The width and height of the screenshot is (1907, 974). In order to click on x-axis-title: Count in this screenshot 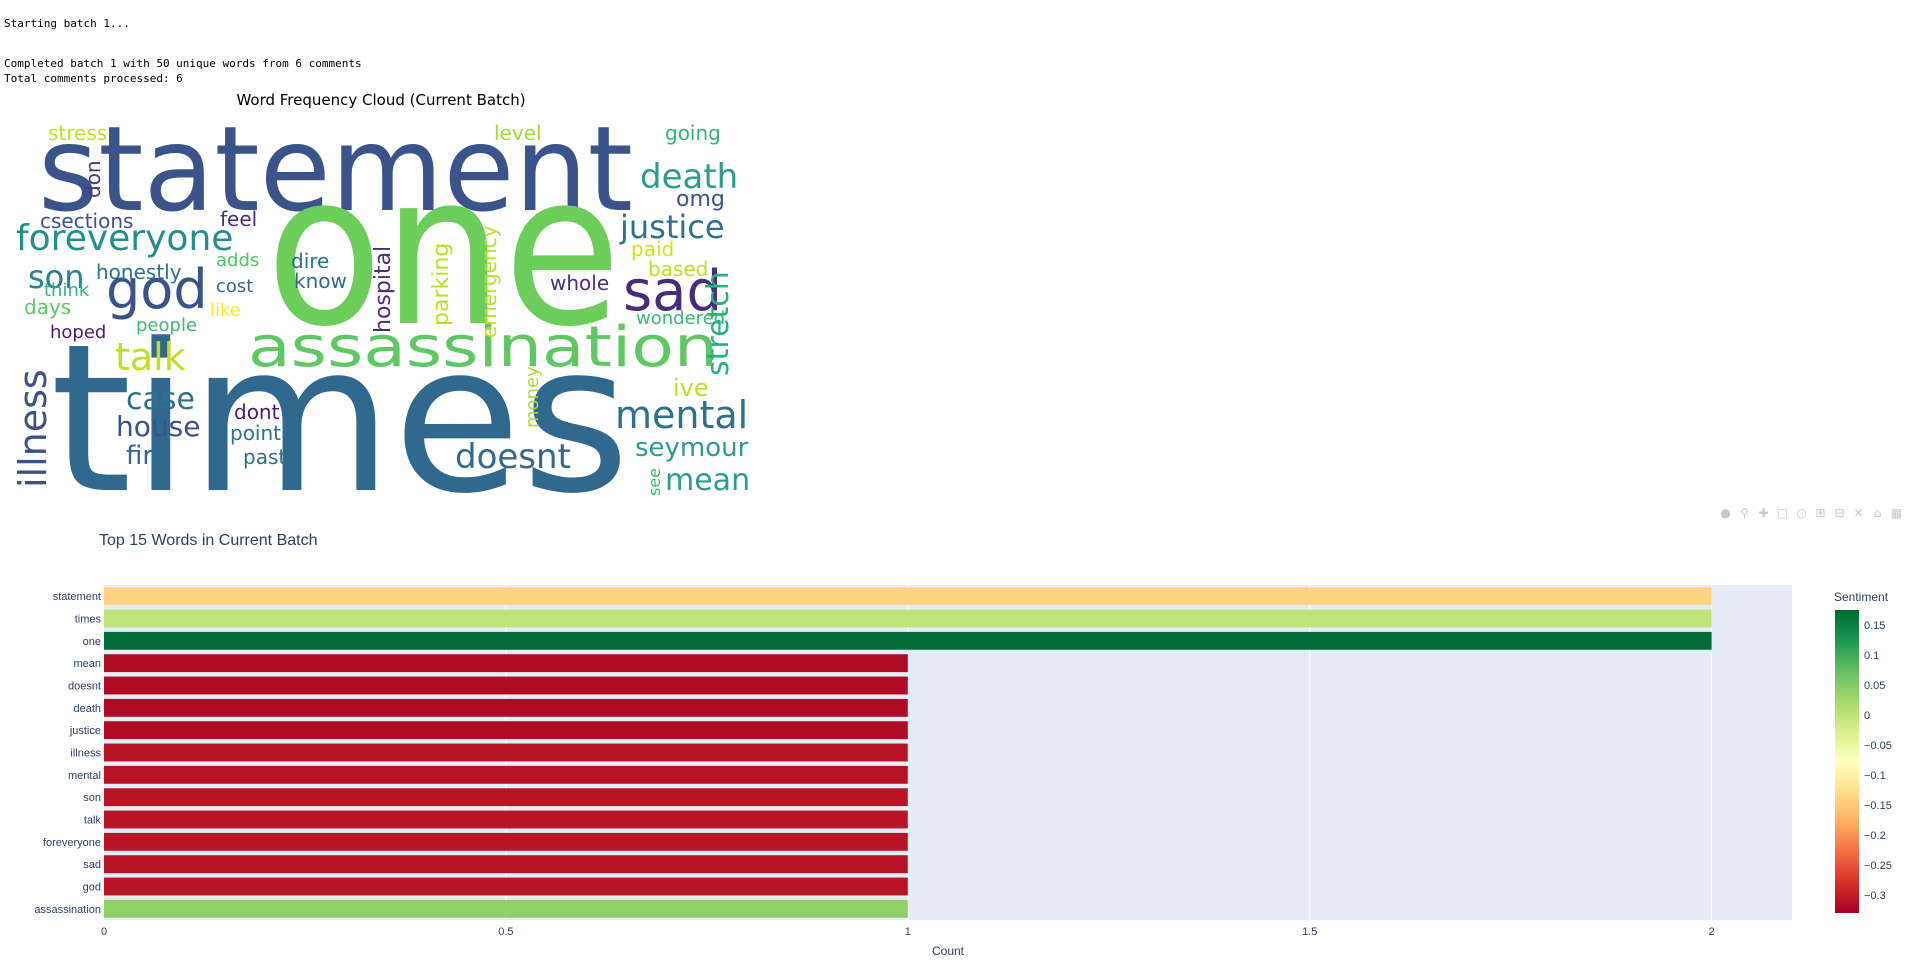, I will do `click(948, 951)`.